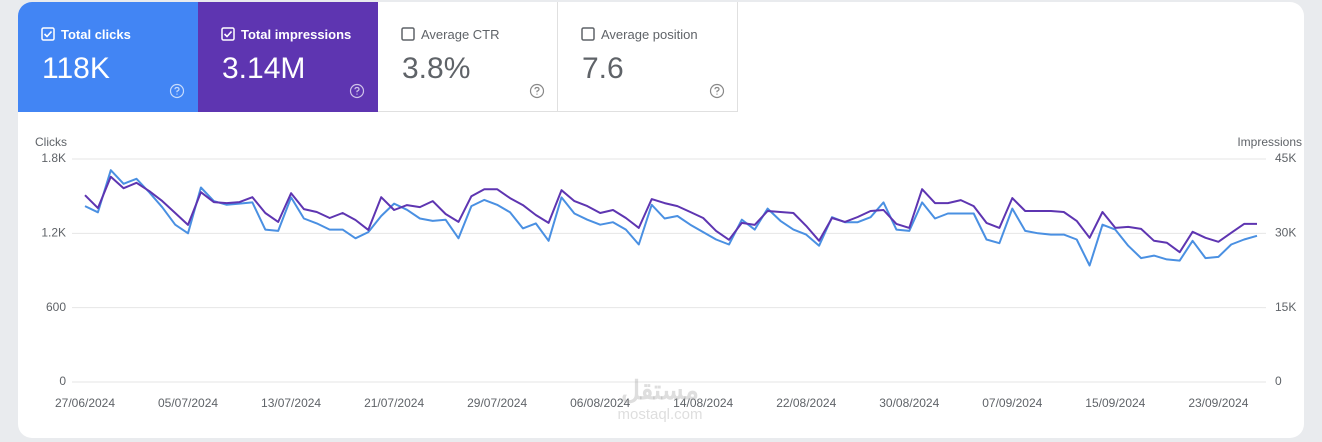 The width and height of the screenshot is (1322, 442). Describe the element at coordinates (56, 307) in the screenshot. I see `y-tick-label: 600` at that location.